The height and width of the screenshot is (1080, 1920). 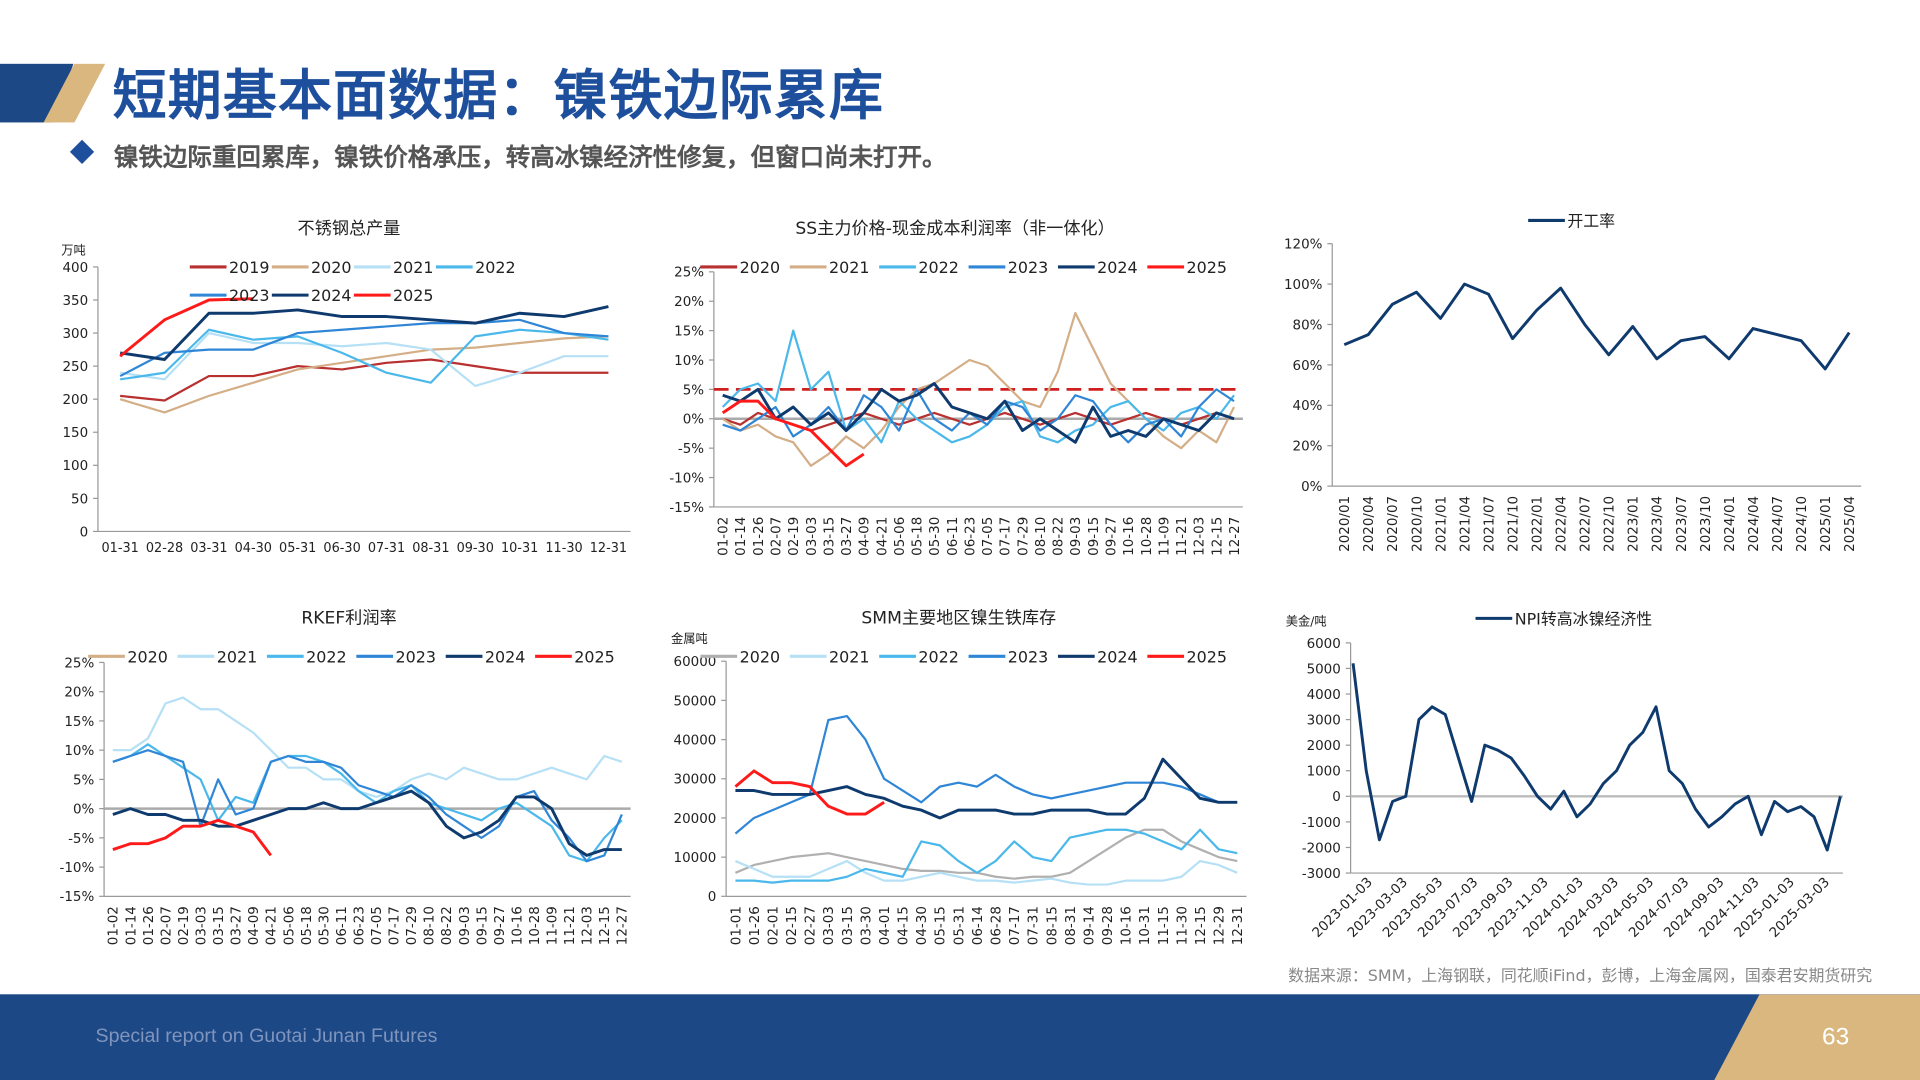 I want to click on x-tick-label: 2022/04, so click(x=1562, y=524).